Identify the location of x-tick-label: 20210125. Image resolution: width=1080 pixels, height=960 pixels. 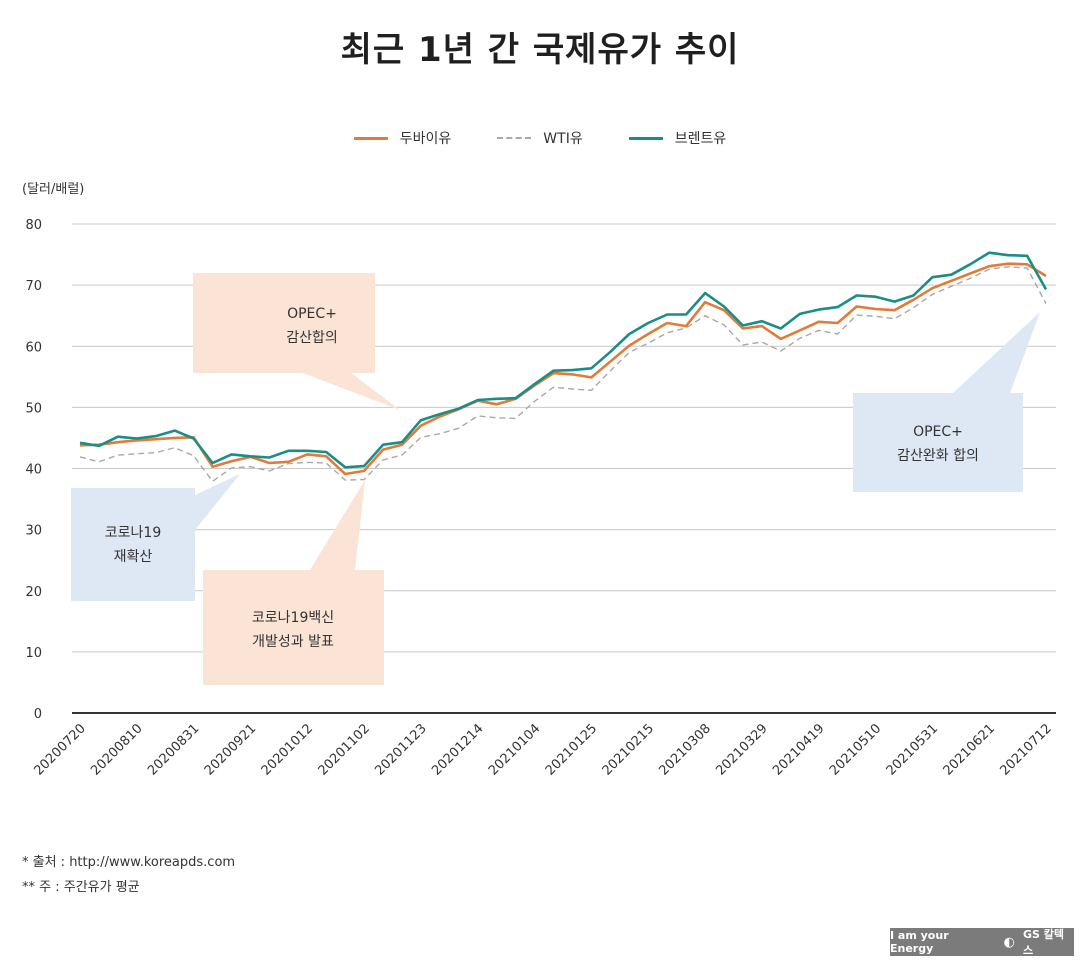
(571, 749).